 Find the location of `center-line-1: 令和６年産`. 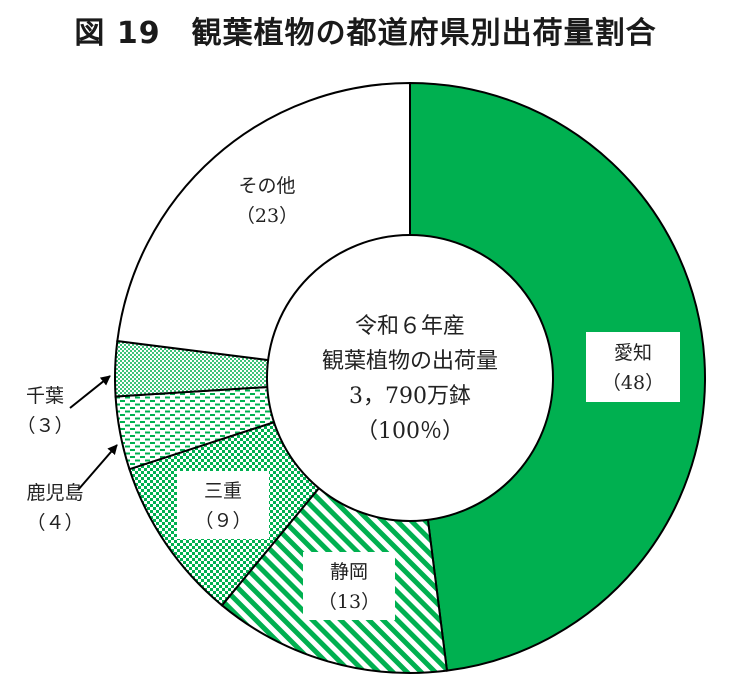

center-line-1: 令和６年産 is located at coordinates (410, 326).